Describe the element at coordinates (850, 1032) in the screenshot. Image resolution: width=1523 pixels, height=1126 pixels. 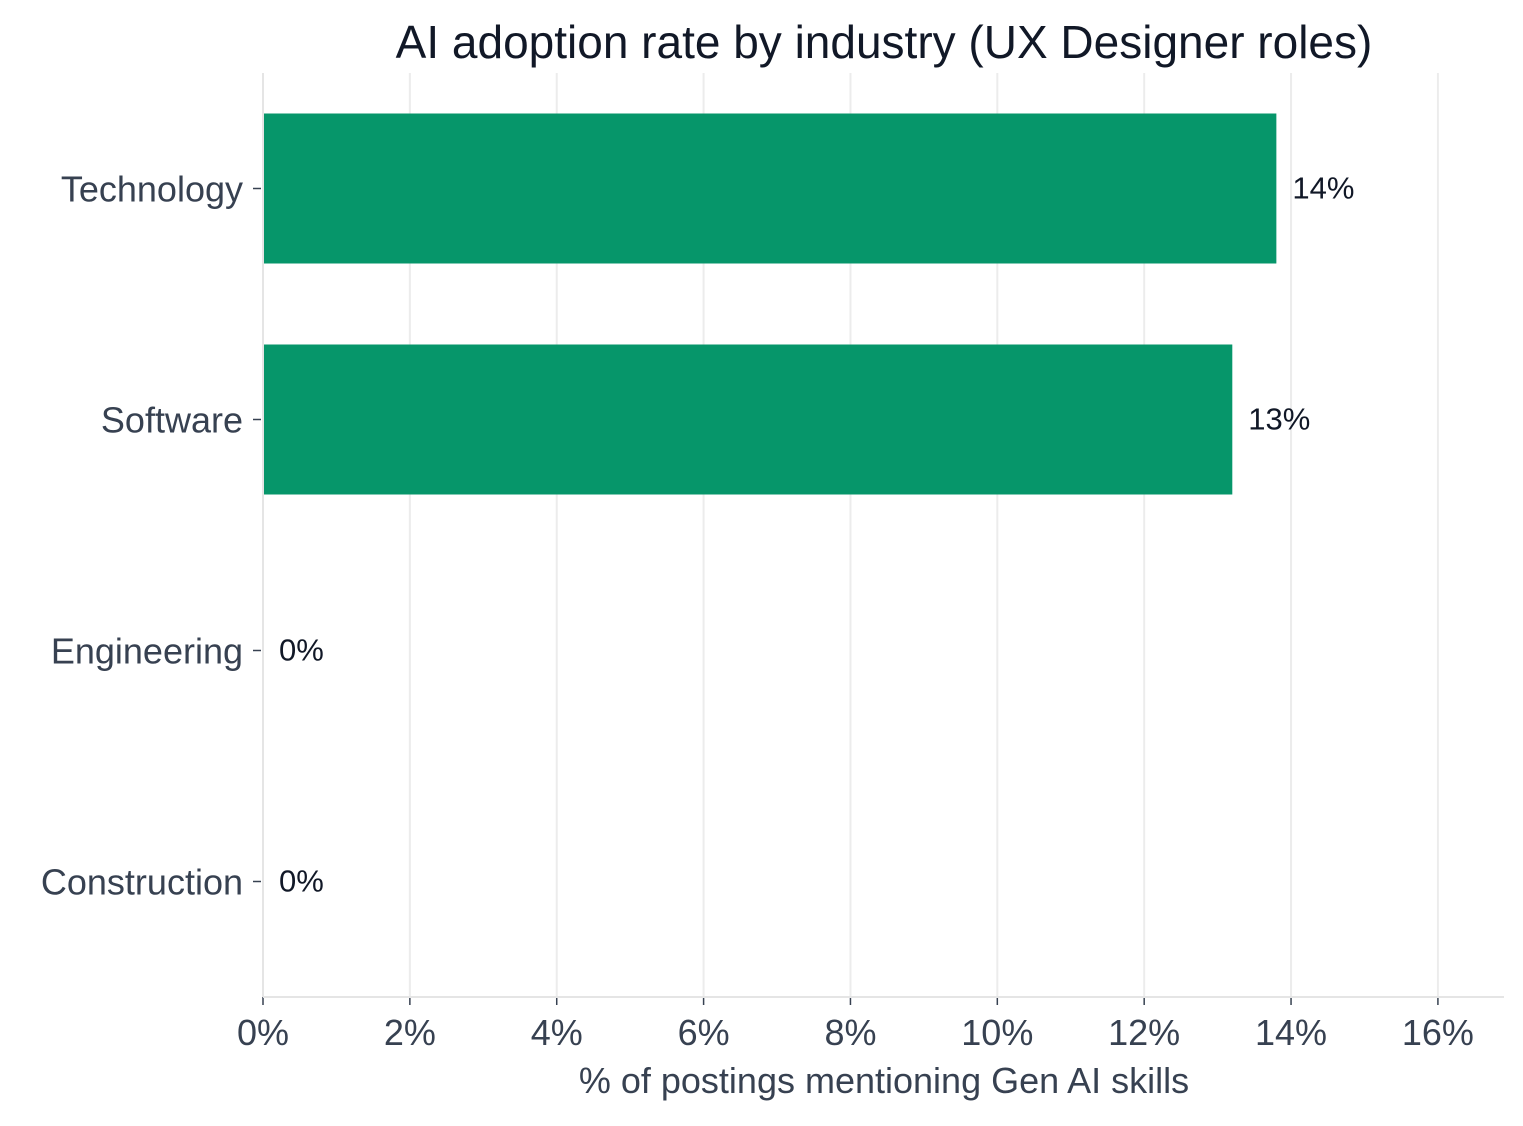
I see `x-tick-label: 8%` at that location.